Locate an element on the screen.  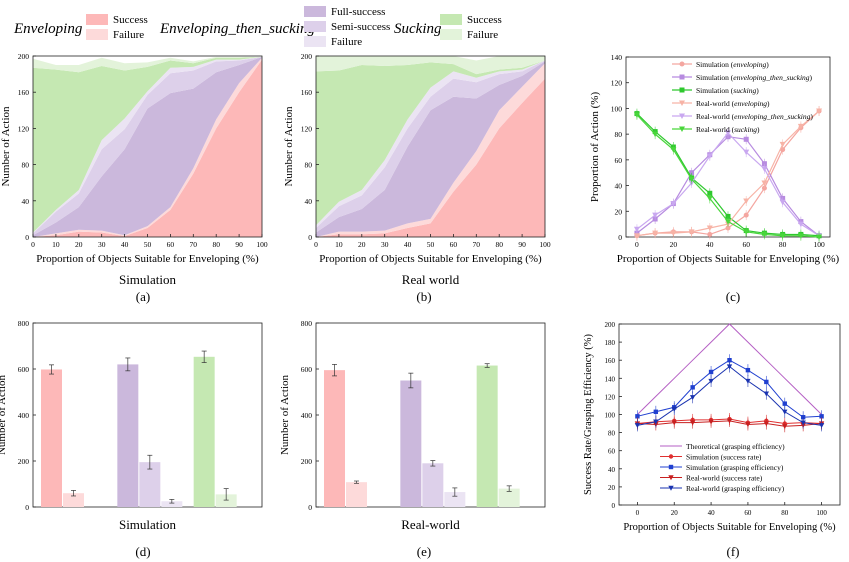
panel-label-e: (e) is located at coordinates (424, 551).